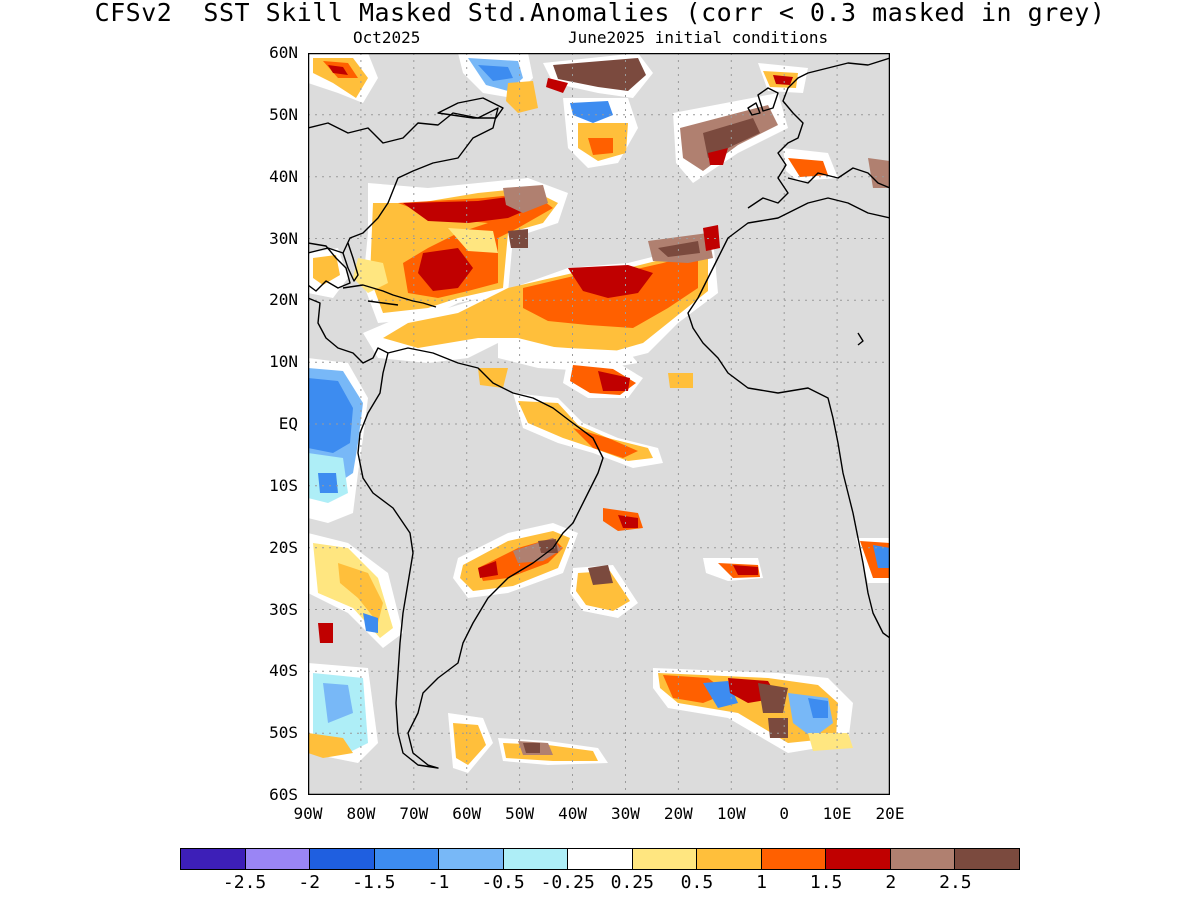 The height and width of the screenshot is (900, 1200). What do you see at coordinates (283, 547) in the screenshot?
I see `lat-label: 20S` at bounding box center [283, 547].